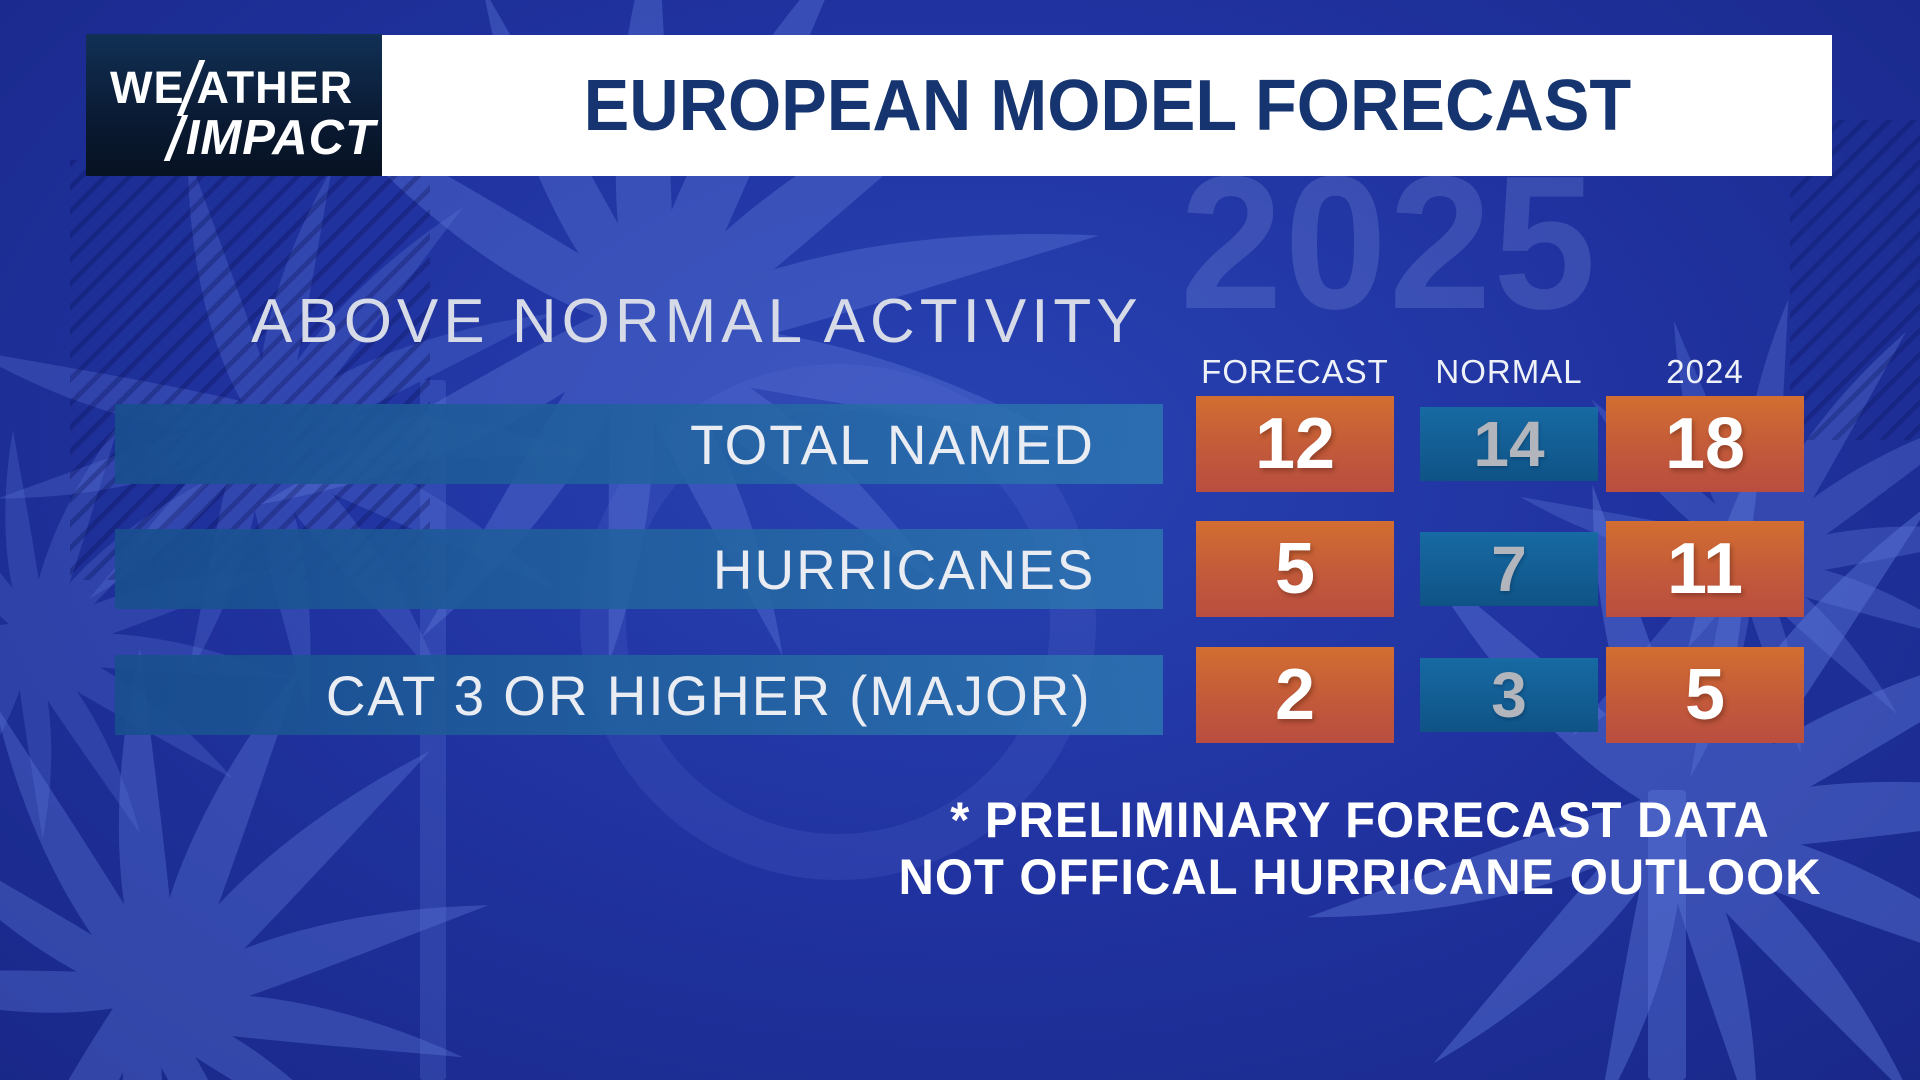 The height and width of the screenshot is (1080, 1920). Describe the element at coordinates (697, 321) in the screenshot. I see `section-heading: ABOVE NORMAL ACTIVITY` at that location.